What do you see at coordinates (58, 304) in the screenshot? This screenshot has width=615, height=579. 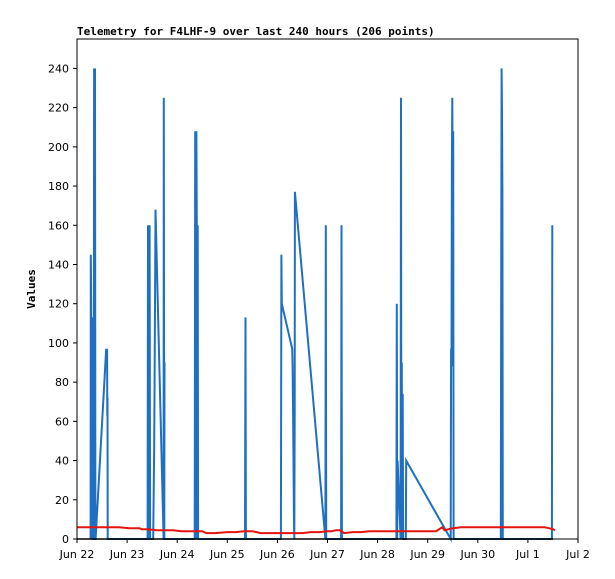 I see `y-tick-label: 120` at bounding box center [58, 304].